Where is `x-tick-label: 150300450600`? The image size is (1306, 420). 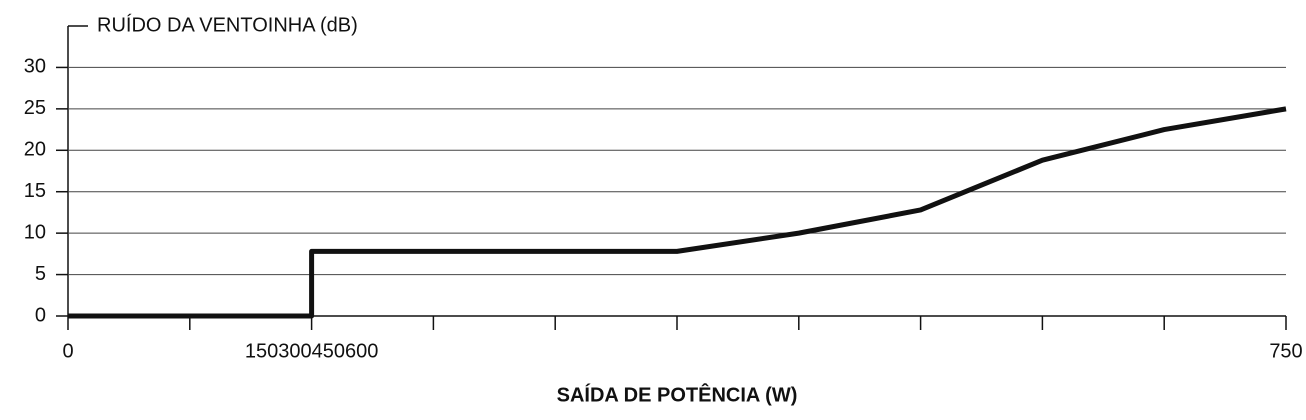
x-tick-label: 150300450600 is located at coordinates (311, 351).